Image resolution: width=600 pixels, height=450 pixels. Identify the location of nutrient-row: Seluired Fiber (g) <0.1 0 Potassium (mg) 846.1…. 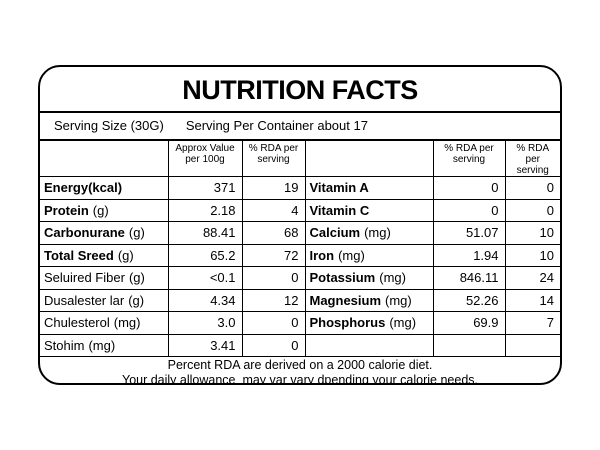
(300, 278).